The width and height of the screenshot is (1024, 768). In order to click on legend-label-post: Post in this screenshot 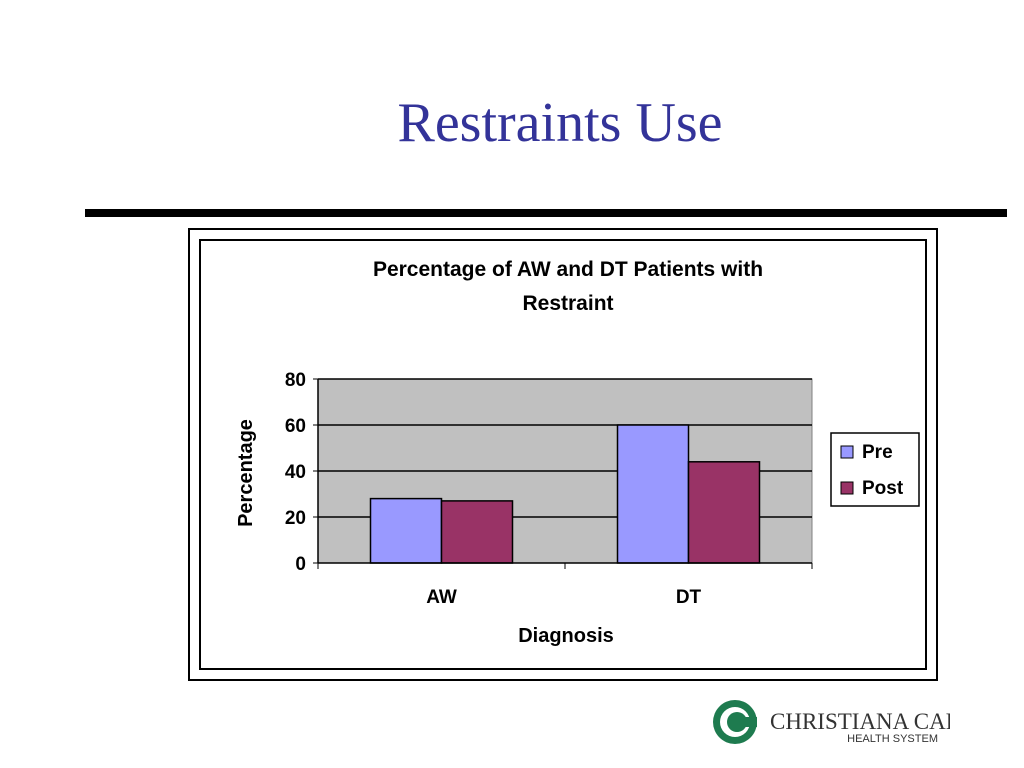, I will do `click(883, 488)`.